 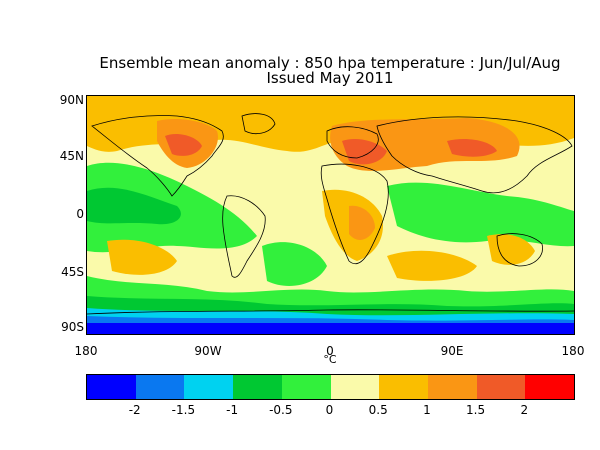 I want to click on south-pacific-warm, so click(x=142, y=257).